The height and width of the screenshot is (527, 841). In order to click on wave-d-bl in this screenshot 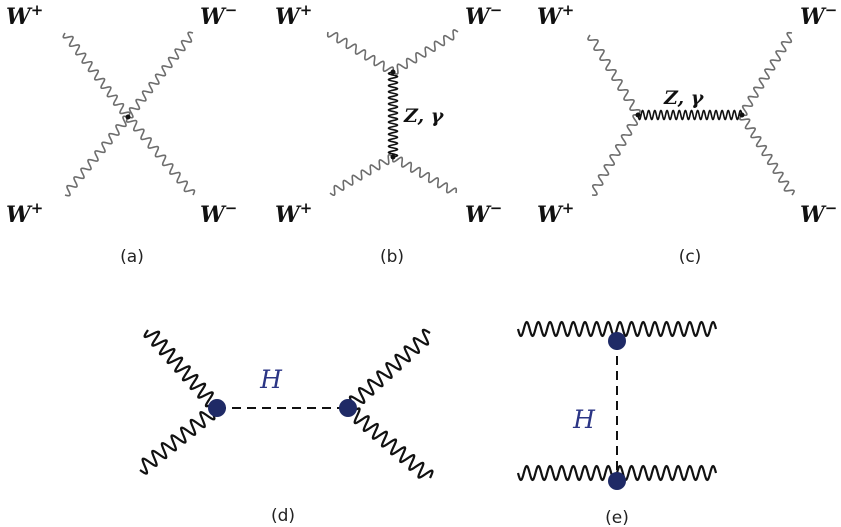, I will do `click(178, 439)`.